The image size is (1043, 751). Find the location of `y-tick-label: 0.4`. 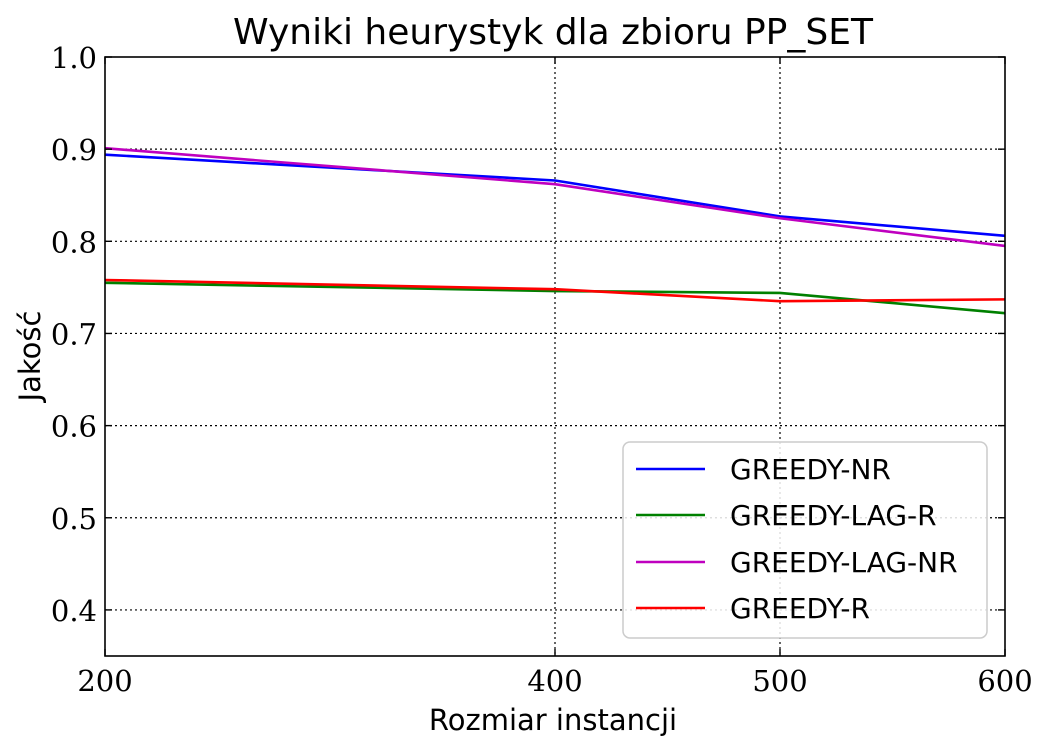

y-tick-label: 0.4 is located at coordinates (74, 611).